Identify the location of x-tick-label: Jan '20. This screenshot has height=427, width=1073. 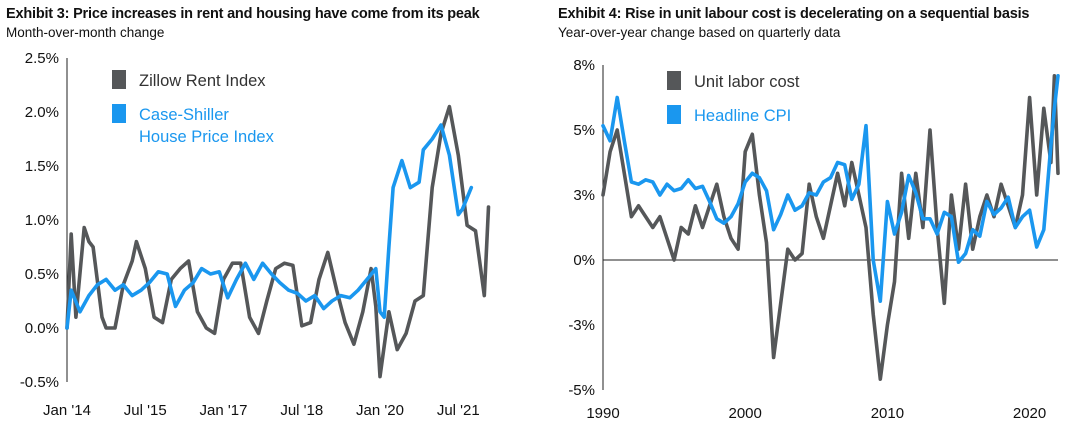
(380, 410).